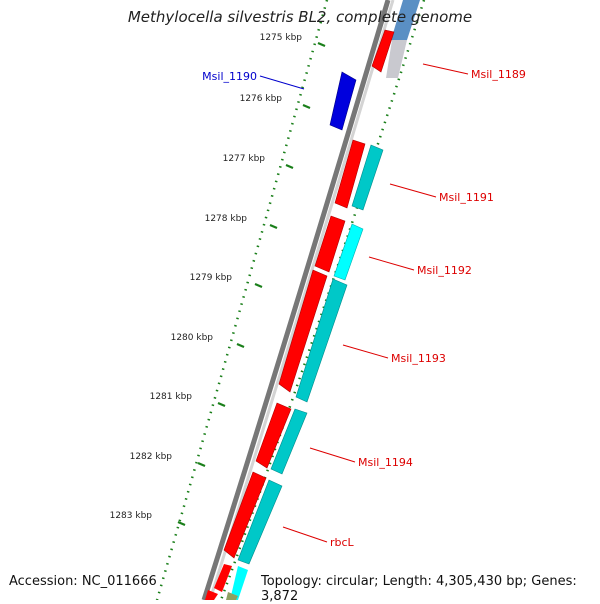 The width and height of the screenshot is (600, 604). Describe the element at coordinates (151, 457) in the screenshot. I see `scale-tick-label: 1282 kbp` at that location.